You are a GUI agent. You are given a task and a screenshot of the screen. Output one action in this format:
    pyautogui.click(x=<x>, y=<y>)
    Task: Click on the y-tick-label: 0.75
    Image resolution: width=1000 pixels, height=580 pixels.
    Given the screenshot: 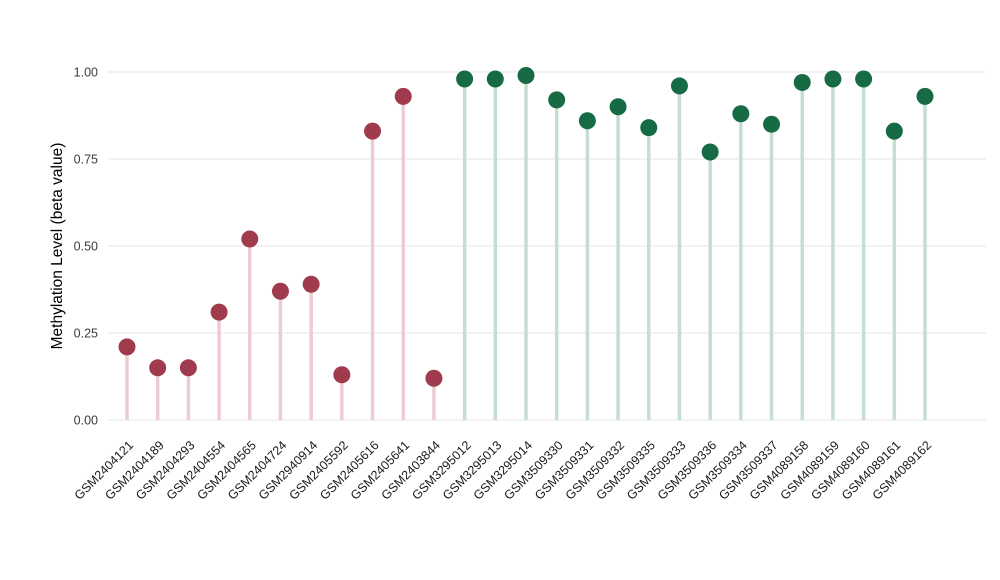 What is the action you would take?
    pyautogui.click(x=86, y=160)
    